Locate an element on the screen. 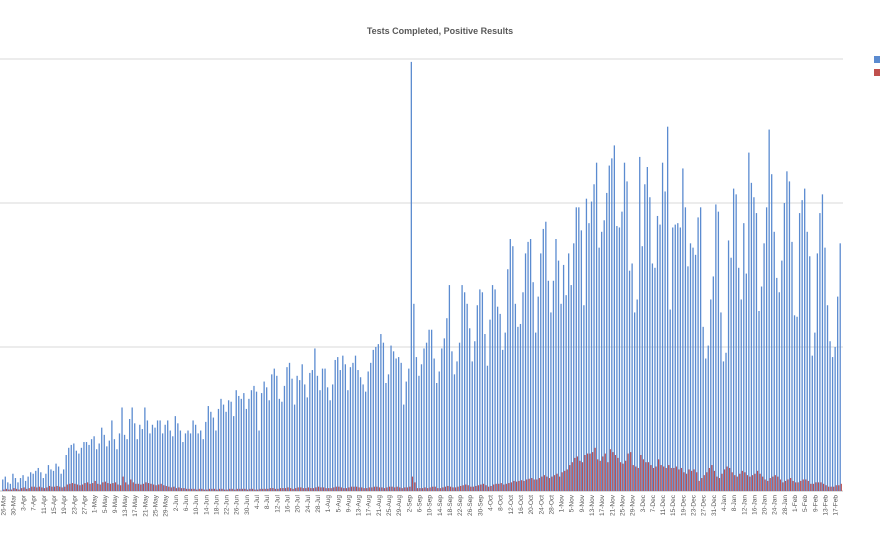 Image resolution: width=880 pixels, height=542 pixels. x-tick-label: 22-Jun is located at coordinates (227, 505).